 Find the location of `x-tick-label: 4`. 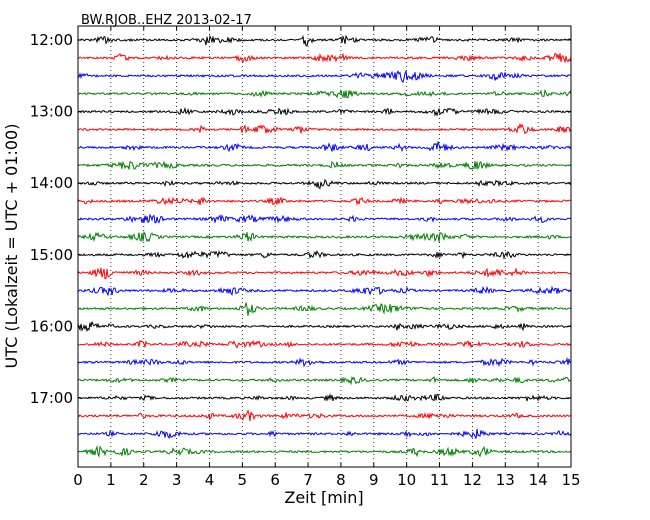

x-tick-label: 4 is located at coordinates (210, 480).